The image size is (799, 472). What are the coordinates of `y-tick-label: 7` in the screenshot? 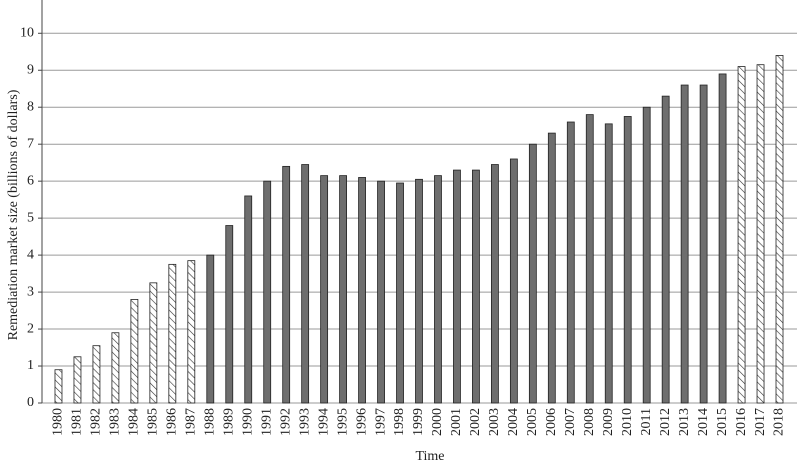 It's located at (30, 143).